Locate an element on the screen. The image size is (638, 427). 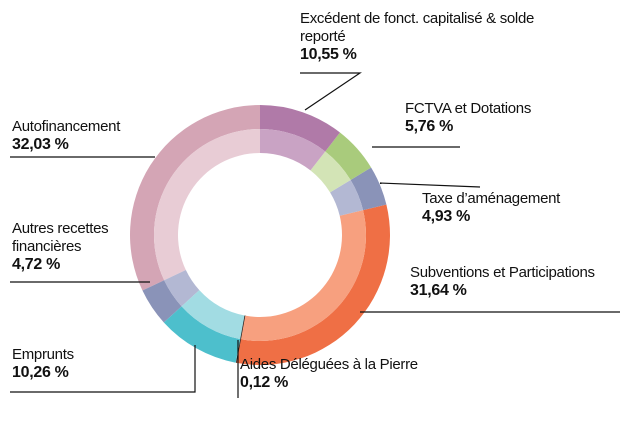
slice-label: Taxe d’aménagement 4,93 % is located at coordinates (522, 208).